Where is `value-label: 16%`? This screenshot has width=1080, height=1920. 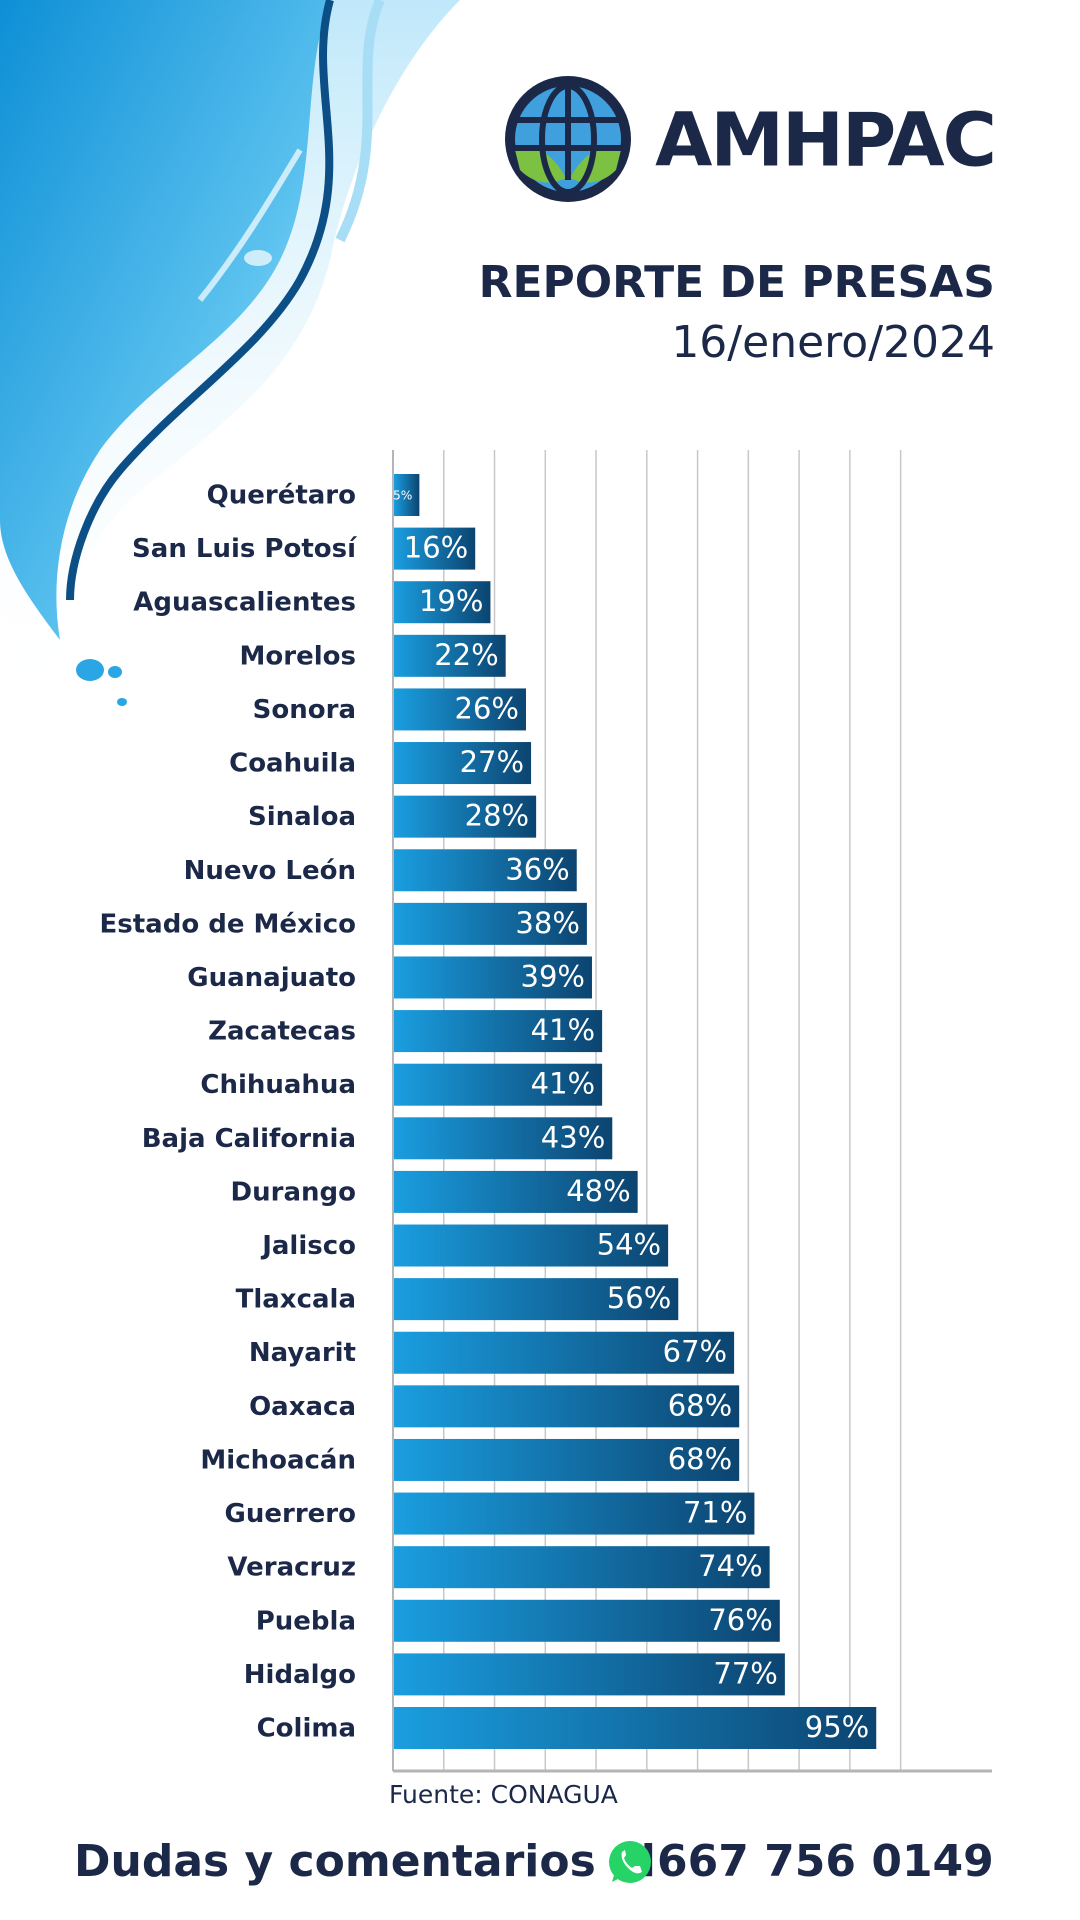
value-label: 16% is located at coordinates (436, 548).